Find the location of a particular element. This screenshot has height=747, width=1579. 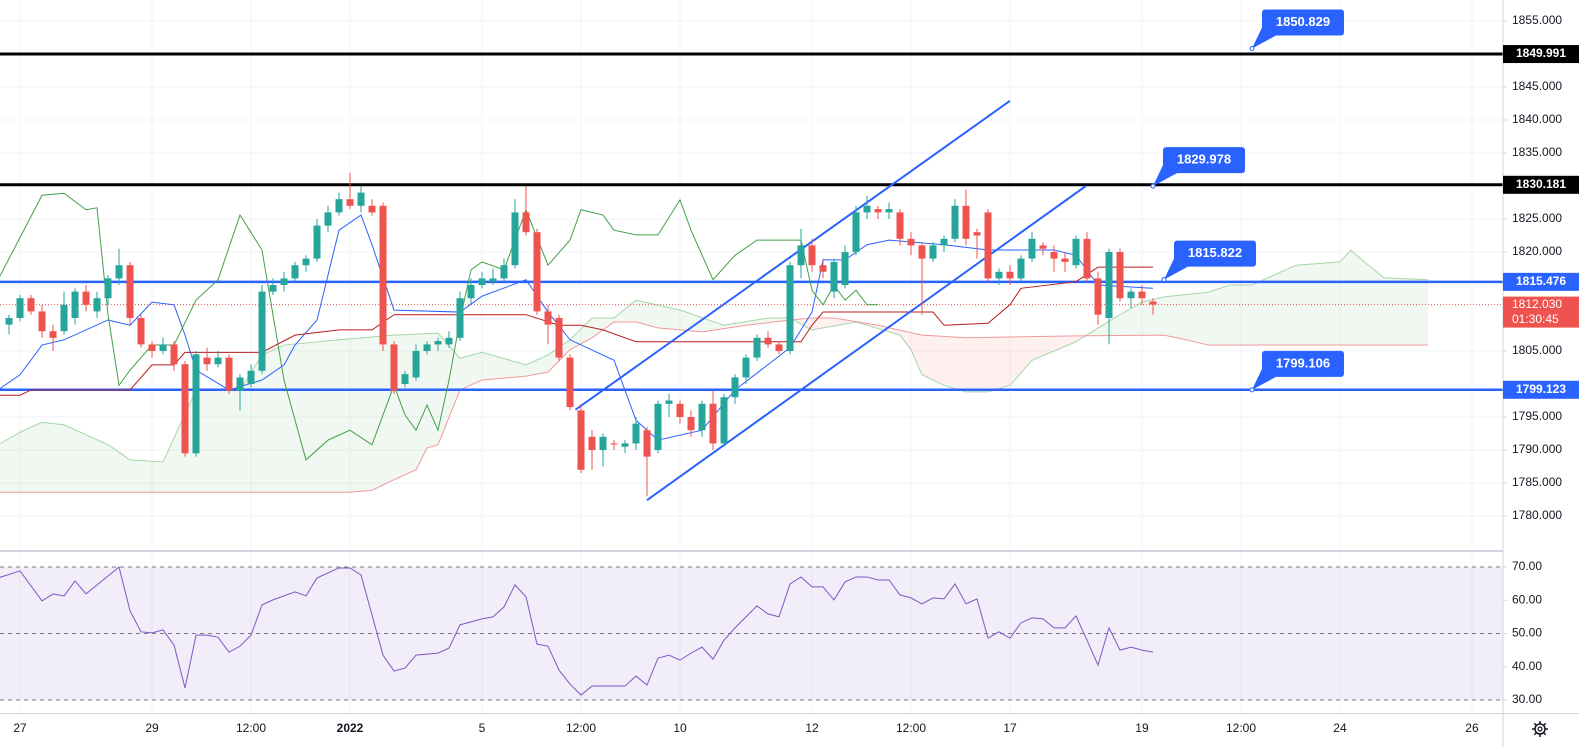

level-tag-label: 1799.123 is located at coordinates (1541, 389).